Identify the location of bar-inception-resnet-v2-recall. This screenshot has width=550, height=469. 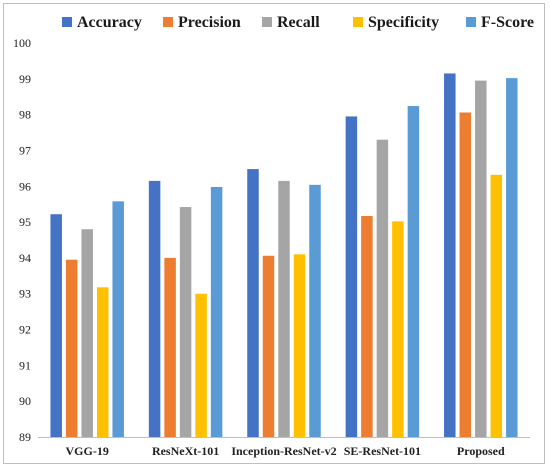
(284, 308).